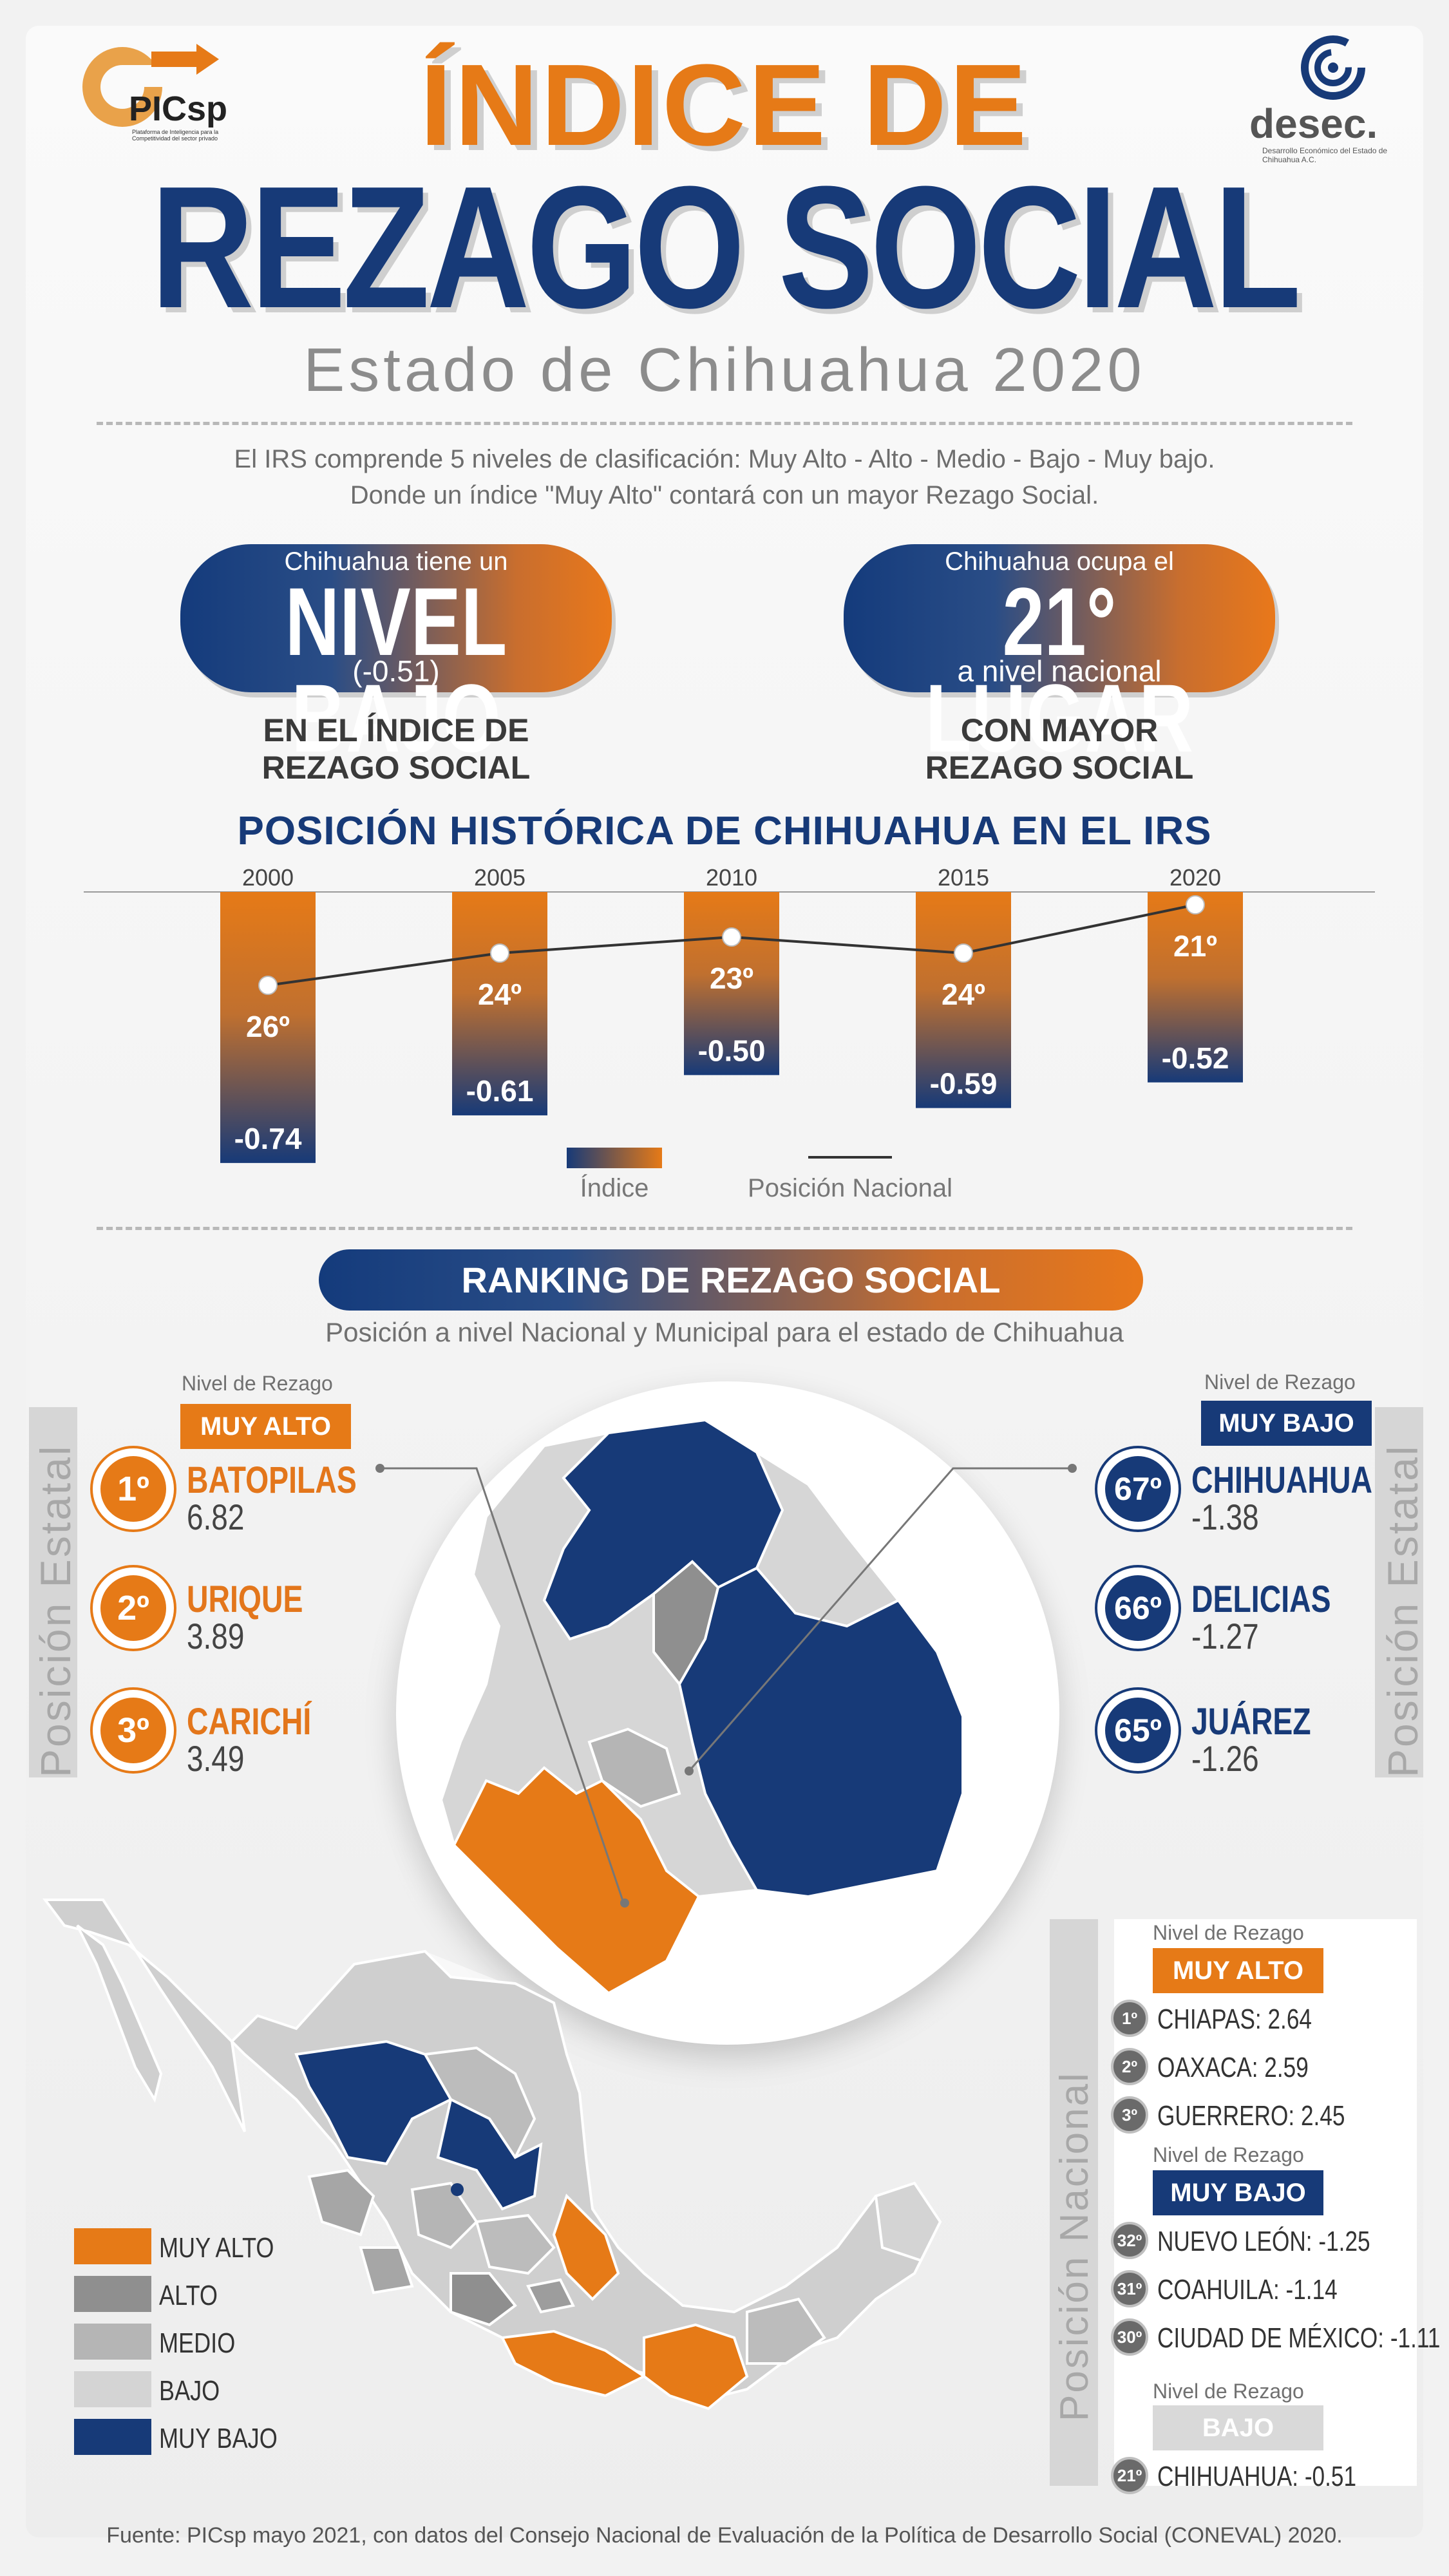  What do you see at coordinates (1225, 1636) in the screenshot?
I see `municipality-value: -1.27` at bounding box center [1225, 1636].